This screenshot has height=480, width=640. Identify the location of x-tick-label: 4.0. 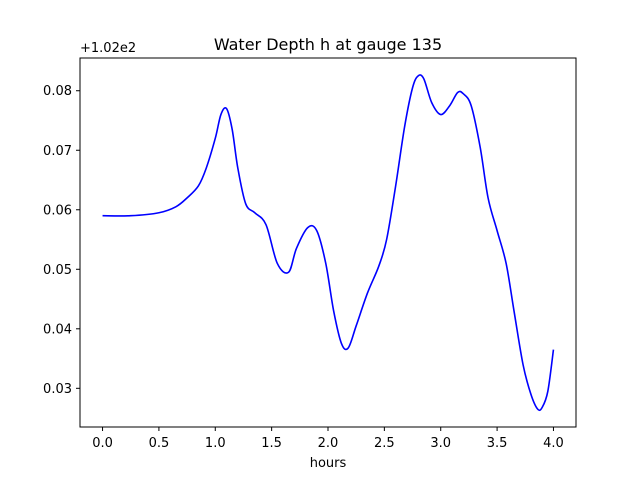
(553, 443).